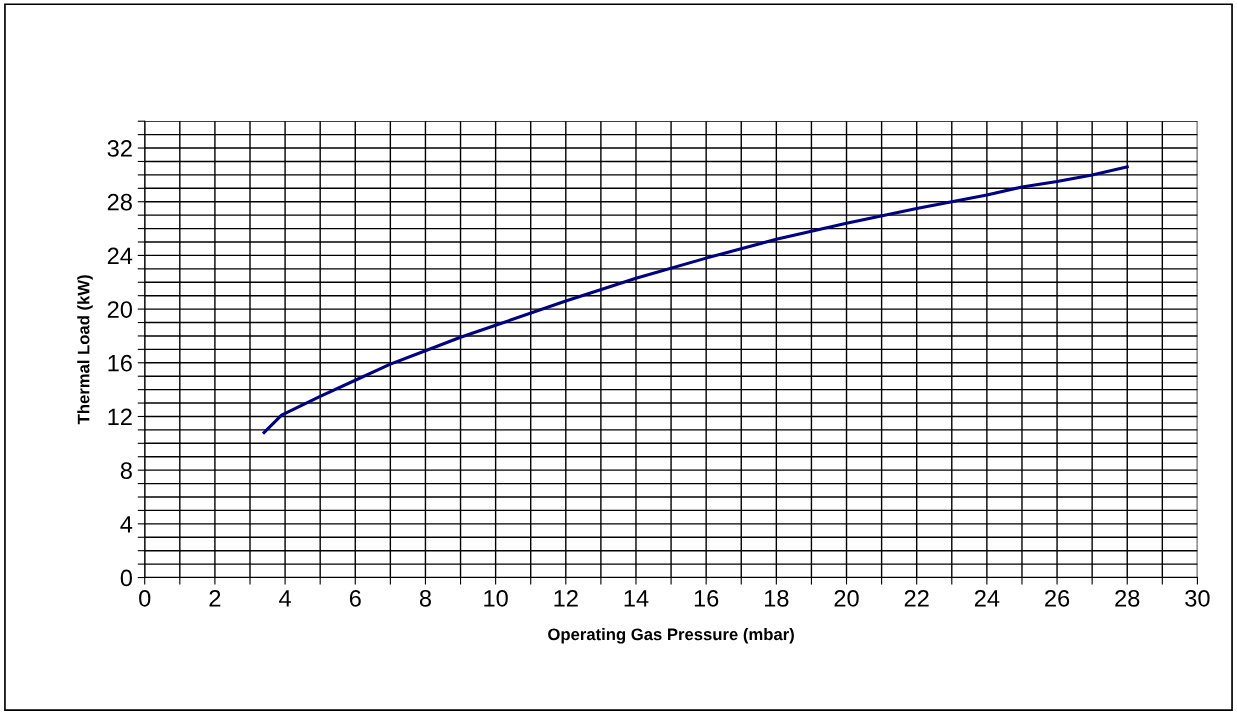 The width and height of the screenshot is (1237, 713). Describe the element at coordinates (126, 524) in the screenshot. I see `y-tick-label: 4` at that location.